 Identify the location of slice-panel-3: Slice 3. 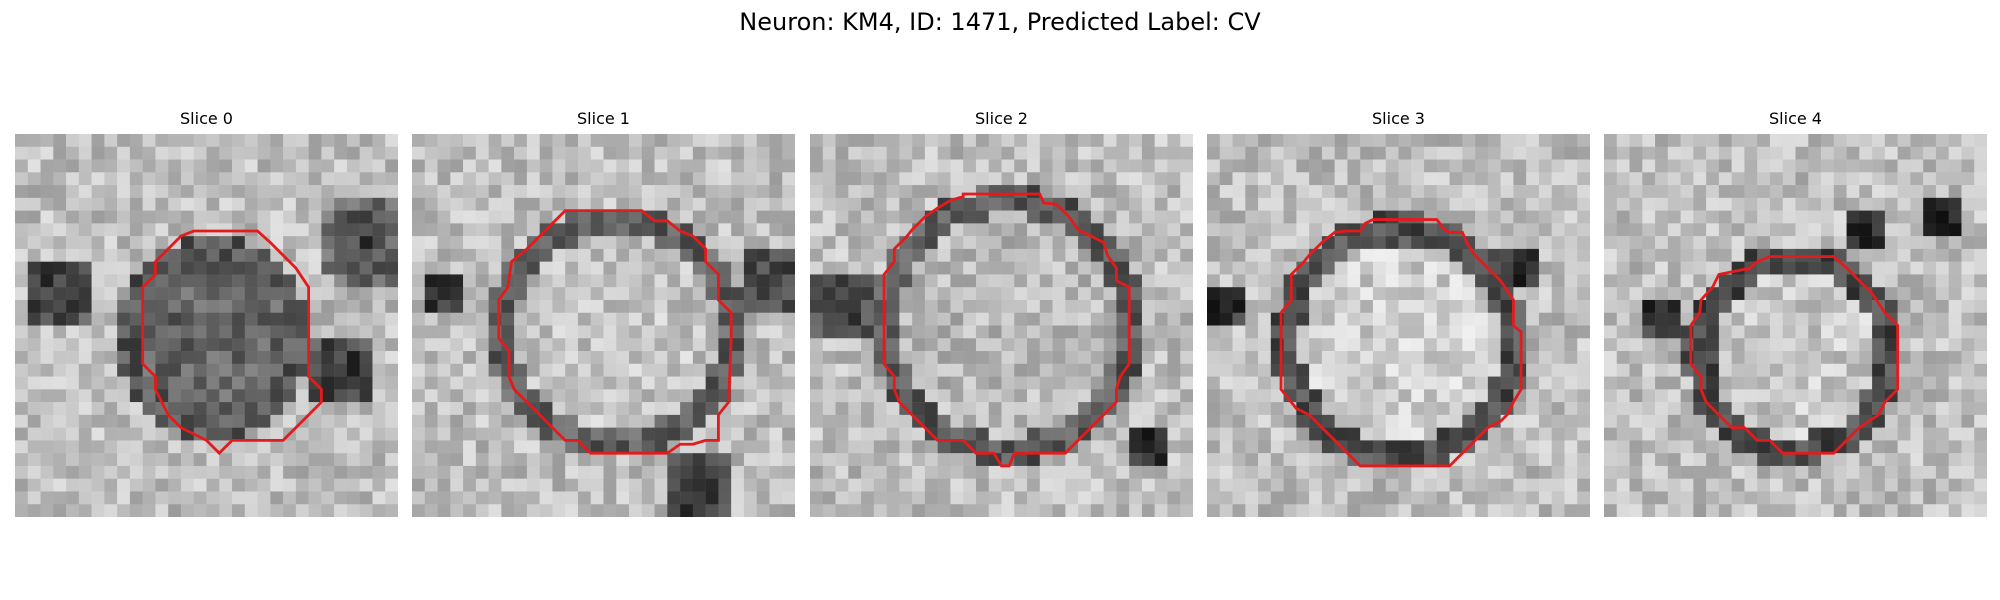
(1398, 119).